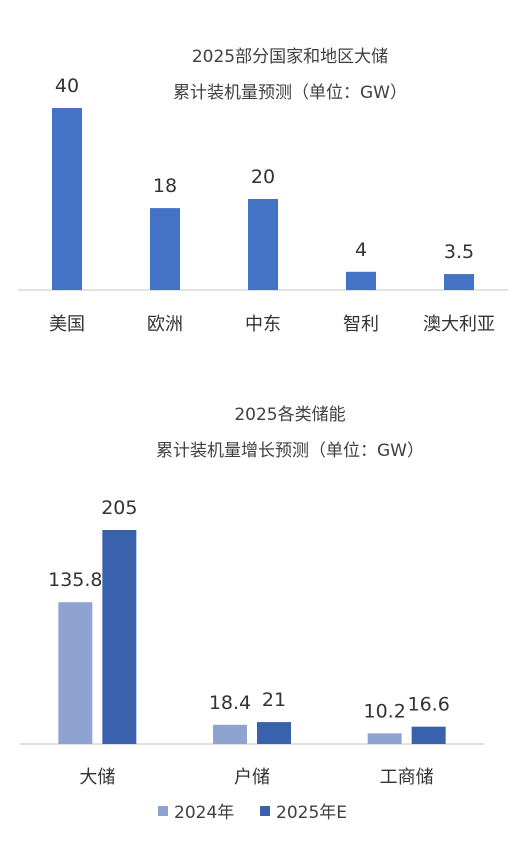 This screenshot has width=526, height=846. Describe the element at coordinates (361, 250) in the screenshot. I see `chart1-data-label-3: 4` at that location.